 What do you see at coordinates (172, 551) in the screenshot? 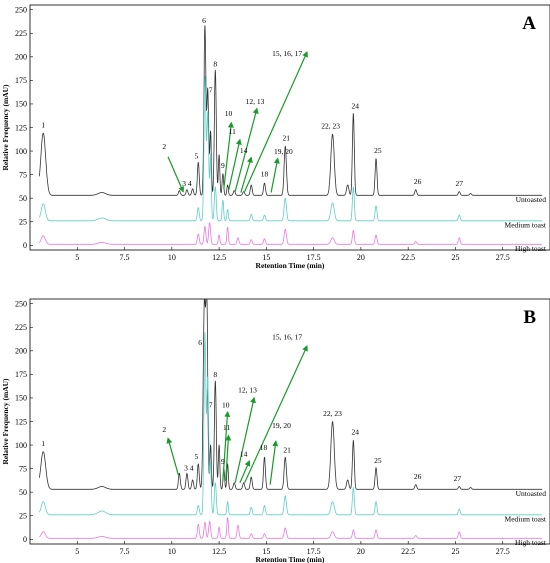
I see `x-tick-label: 10` at bounding box center [172, 551].